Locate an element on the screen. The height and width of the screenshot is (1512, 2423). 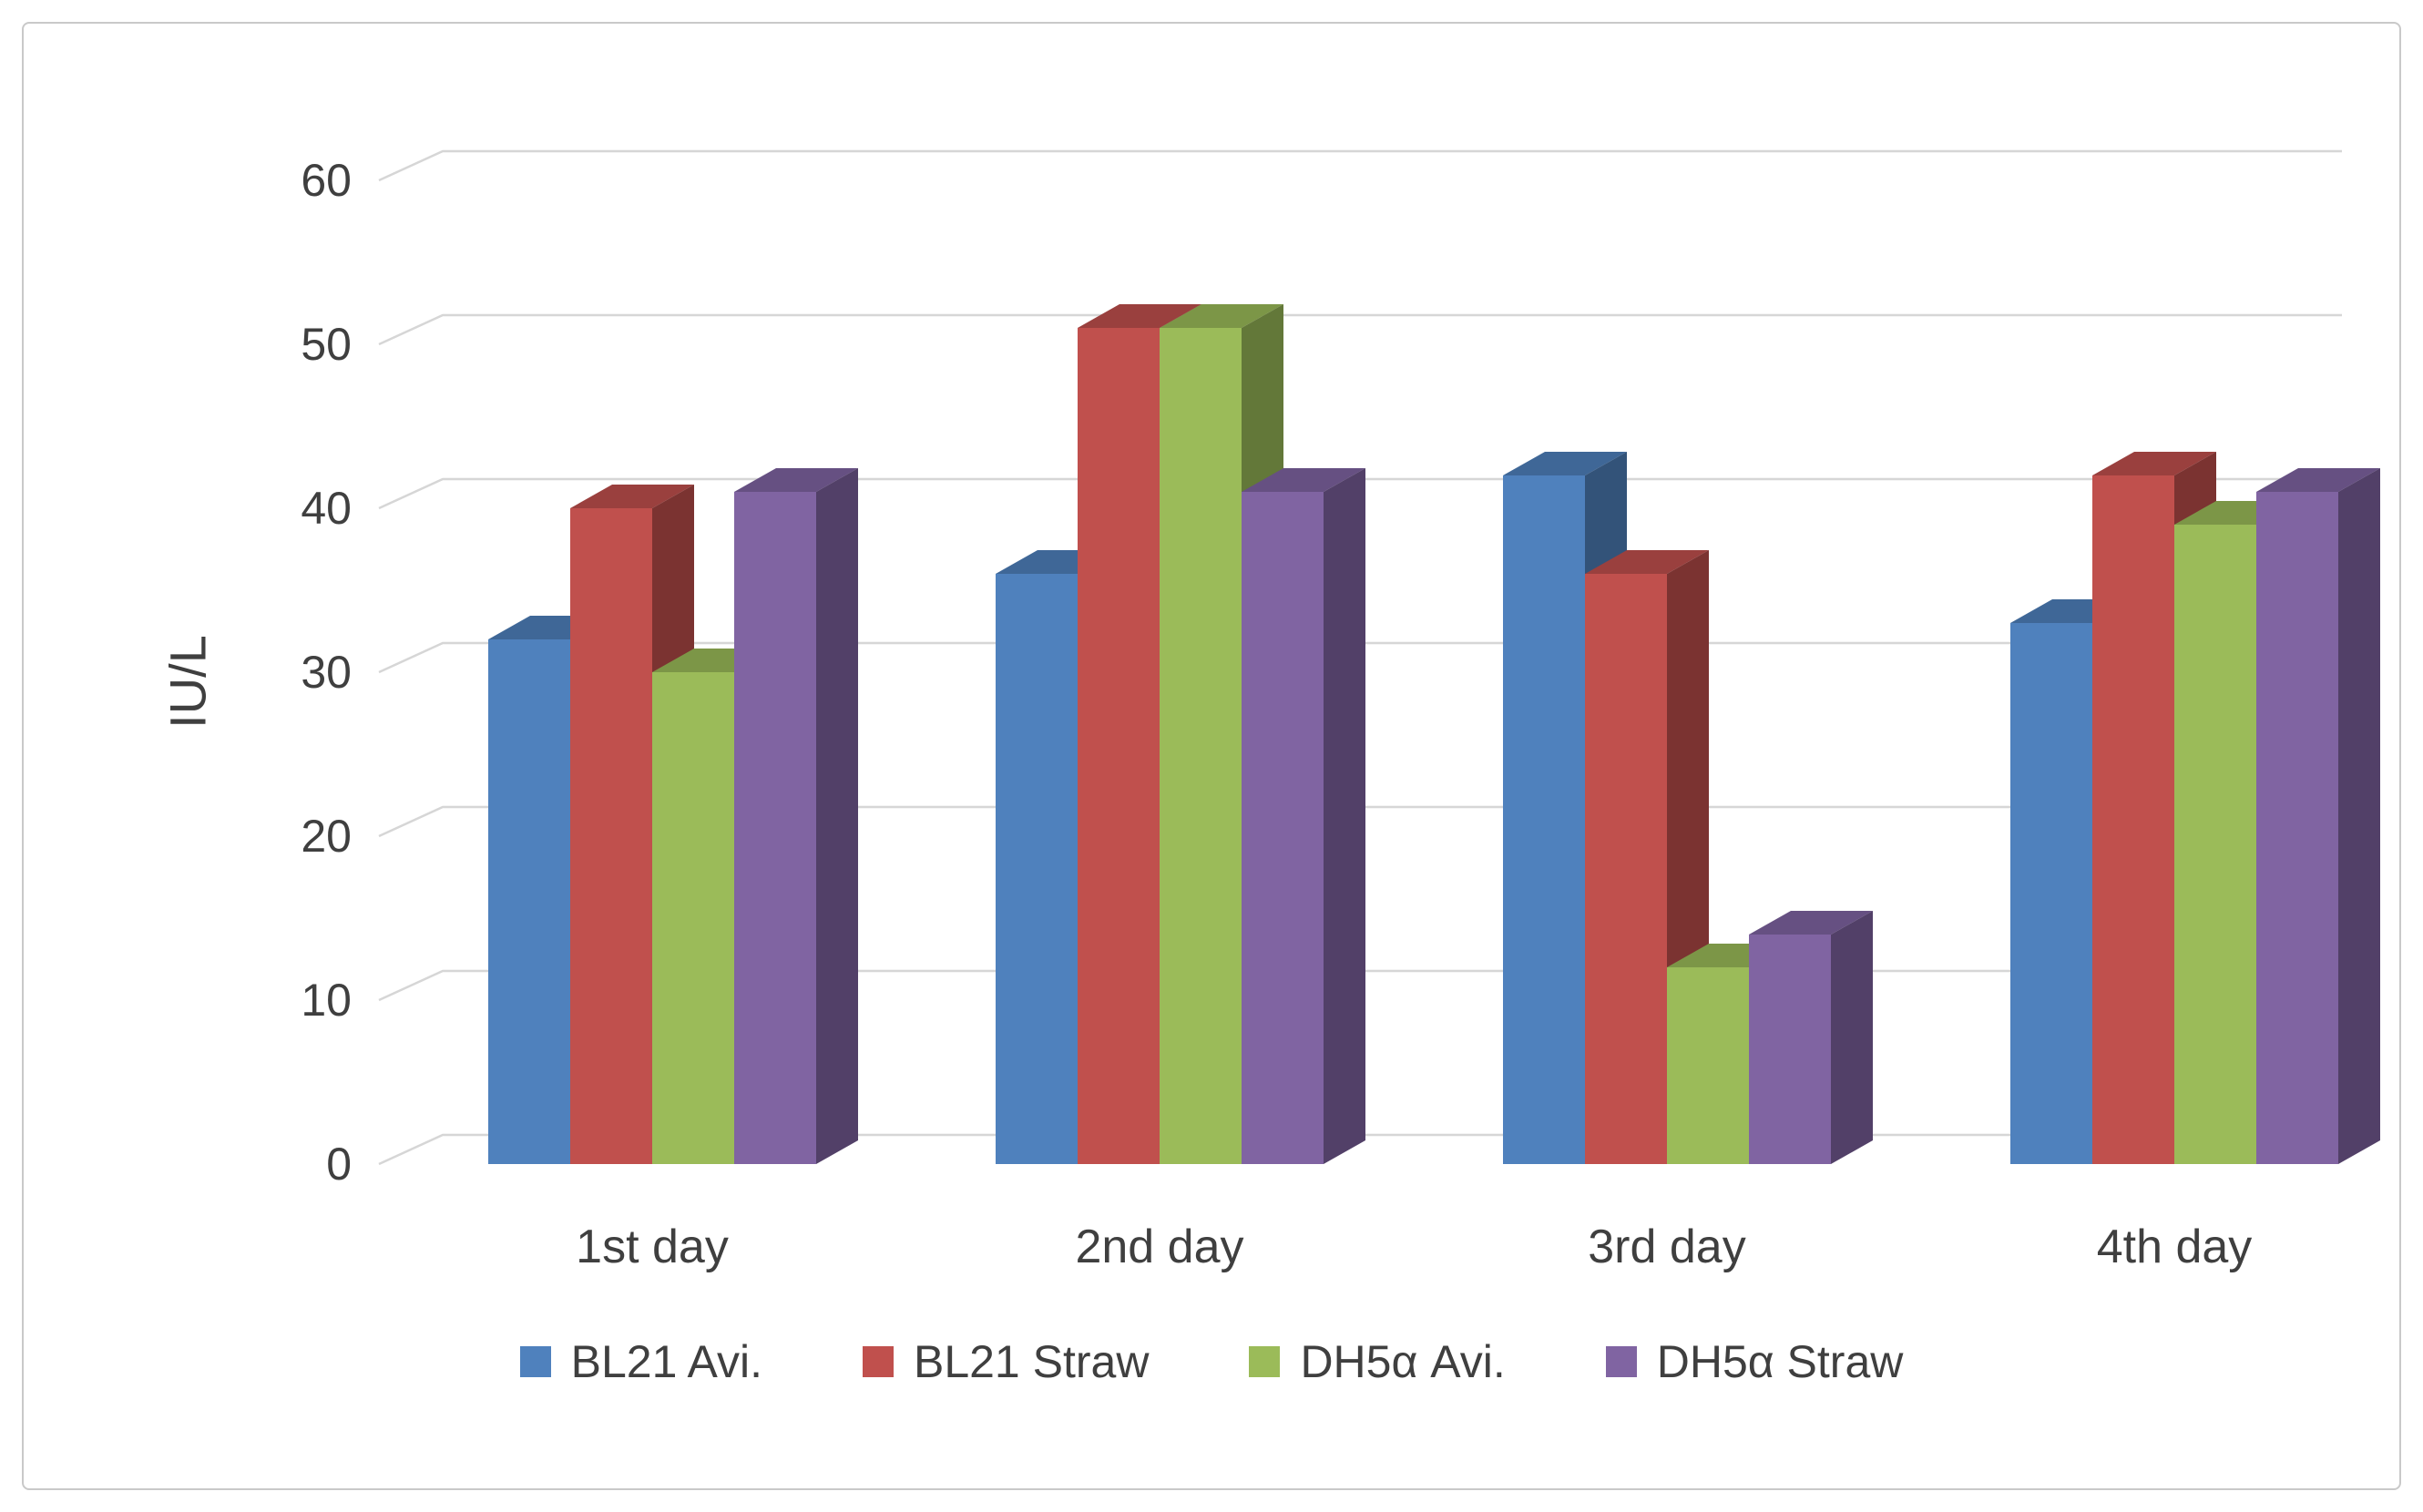
bar-dh5-straw-4th-day is located at coordinates (2318, 816).